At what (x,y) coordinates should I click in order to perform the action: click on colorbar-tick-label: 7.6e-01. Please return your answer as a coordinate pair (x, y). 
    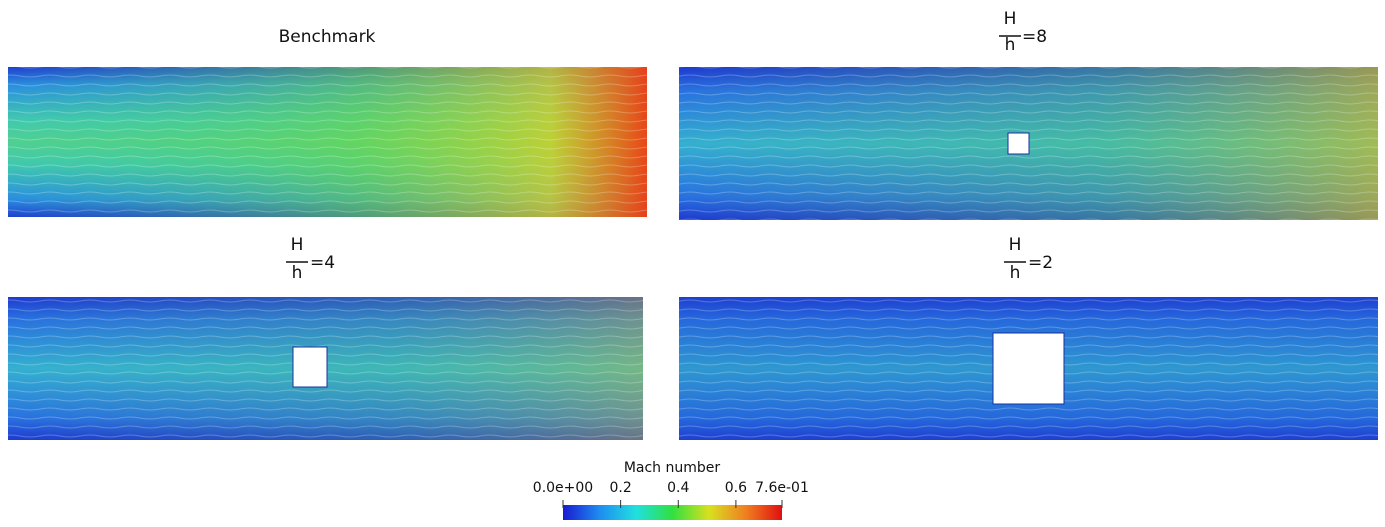
    Looking at the image, I should click on (782, 488).